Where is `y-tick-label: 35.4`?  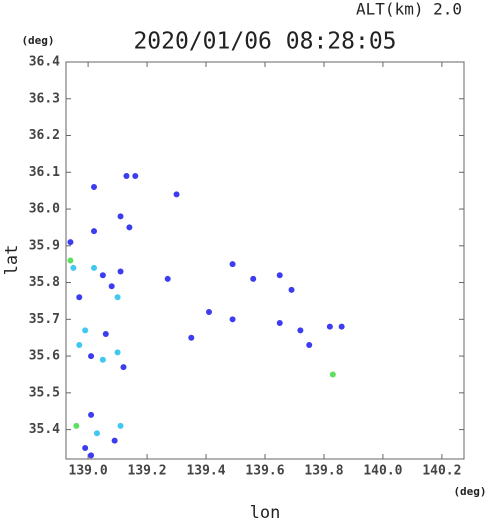
y-tick-label: 35.4 is located at coordinates (44, 429).